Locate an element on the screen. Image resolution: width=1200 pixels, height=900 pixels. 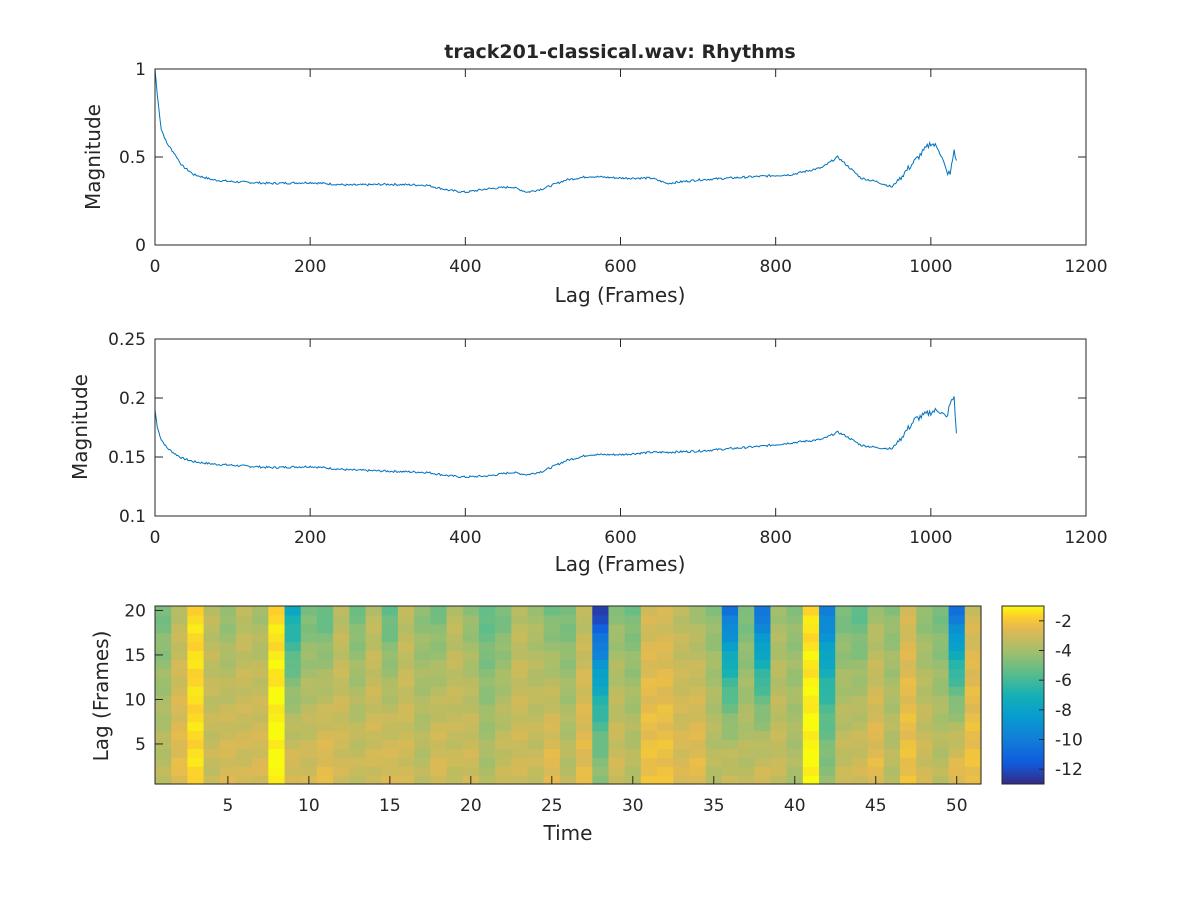
y-tick-labels: 5 10 15 20 is located at coordinates (143, 678).